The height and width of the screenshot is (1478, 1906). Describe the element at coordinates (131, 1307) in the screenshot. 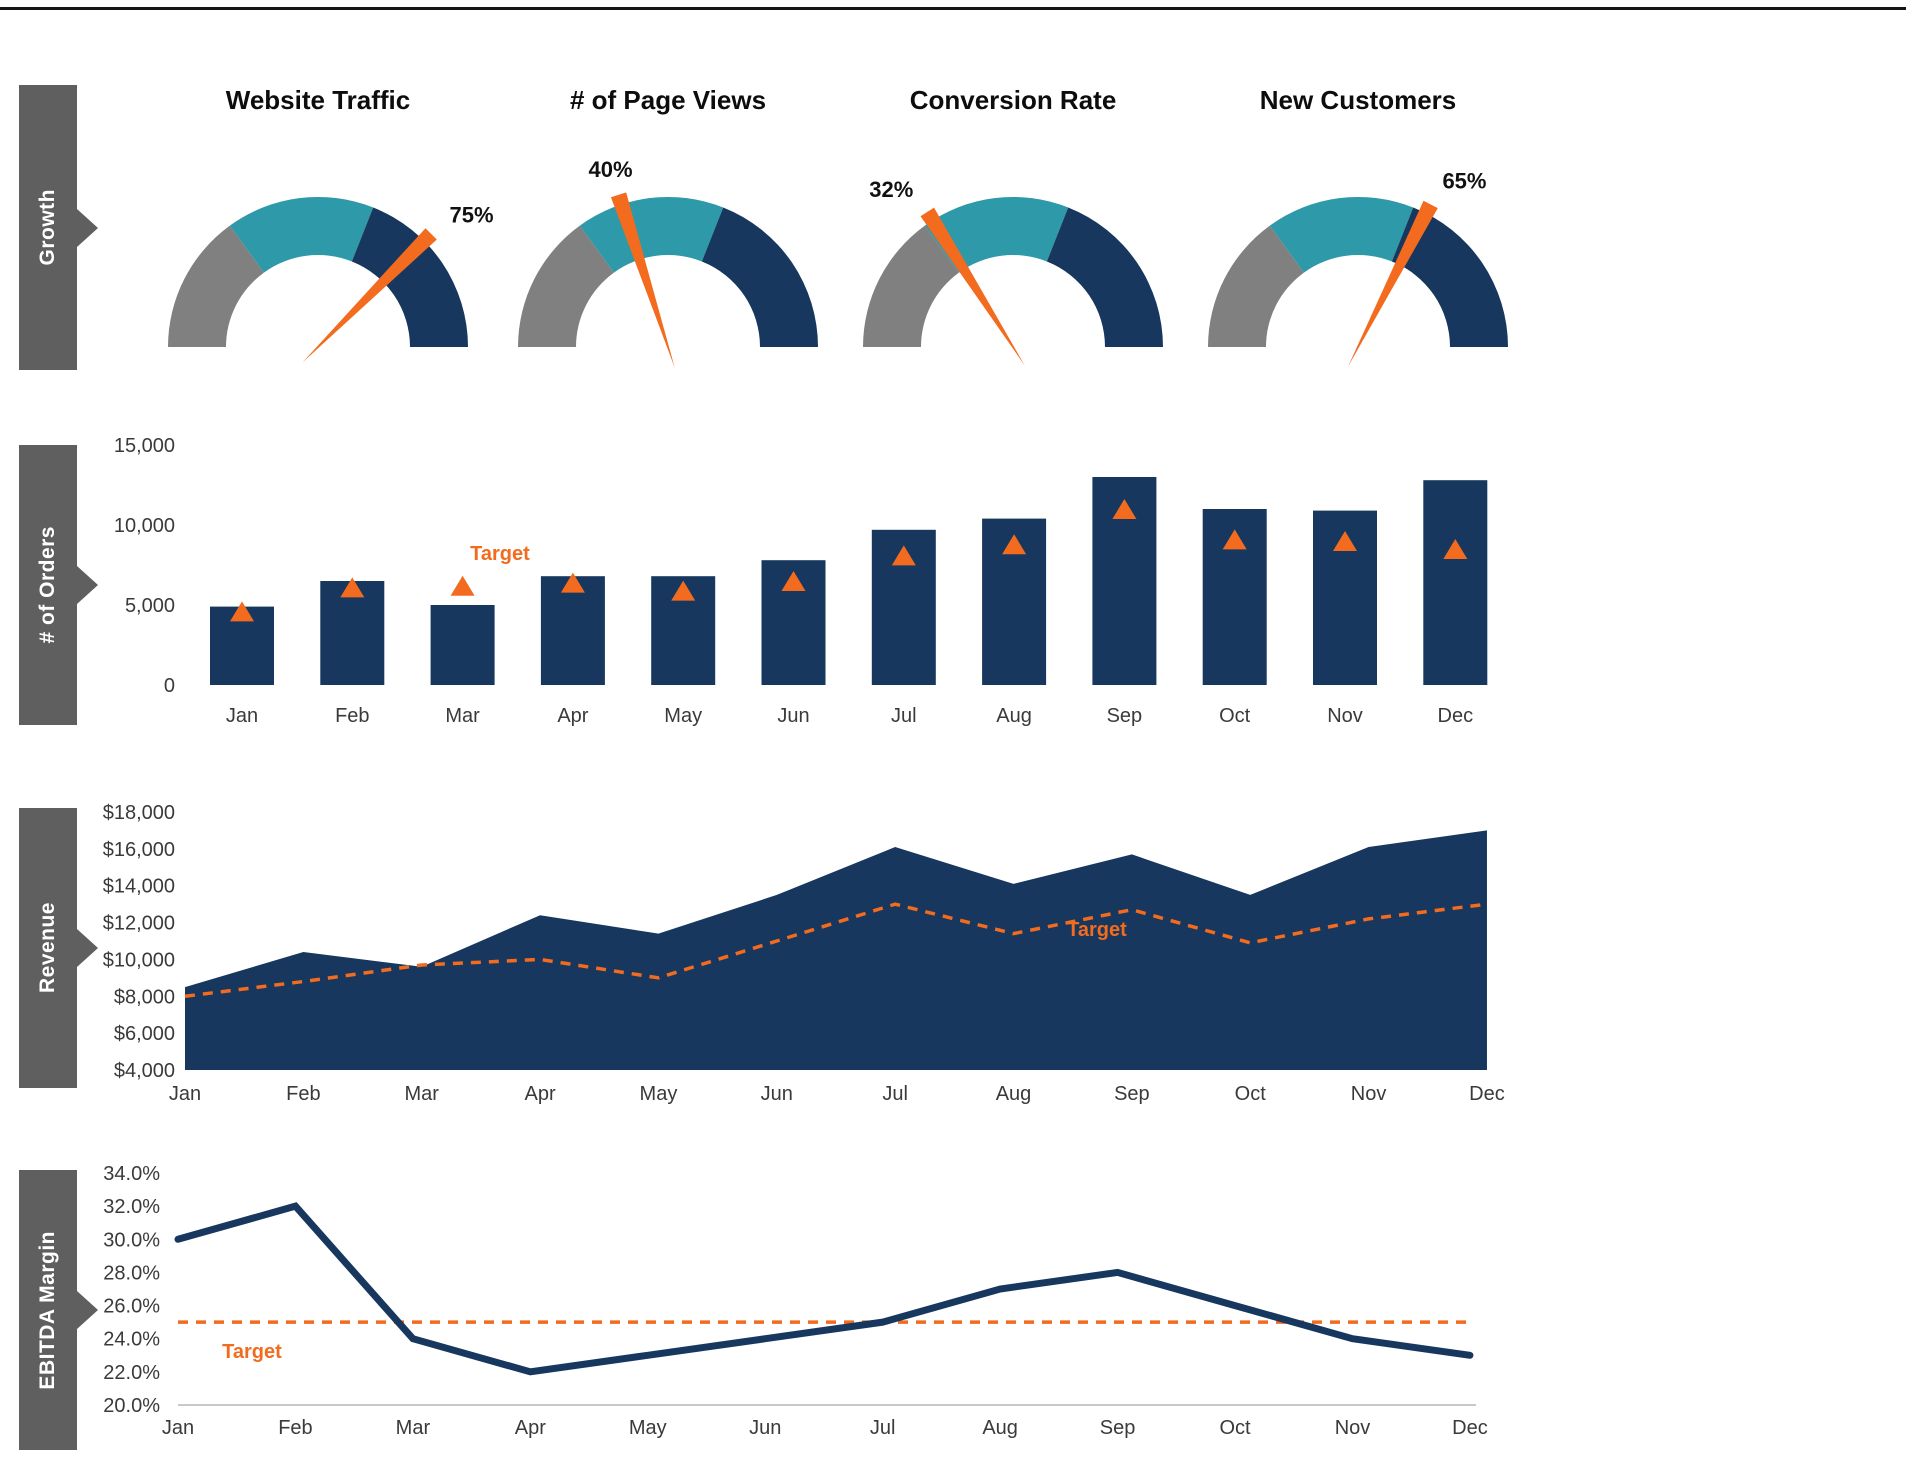

I see `chart-text: 26.0%` at that location.